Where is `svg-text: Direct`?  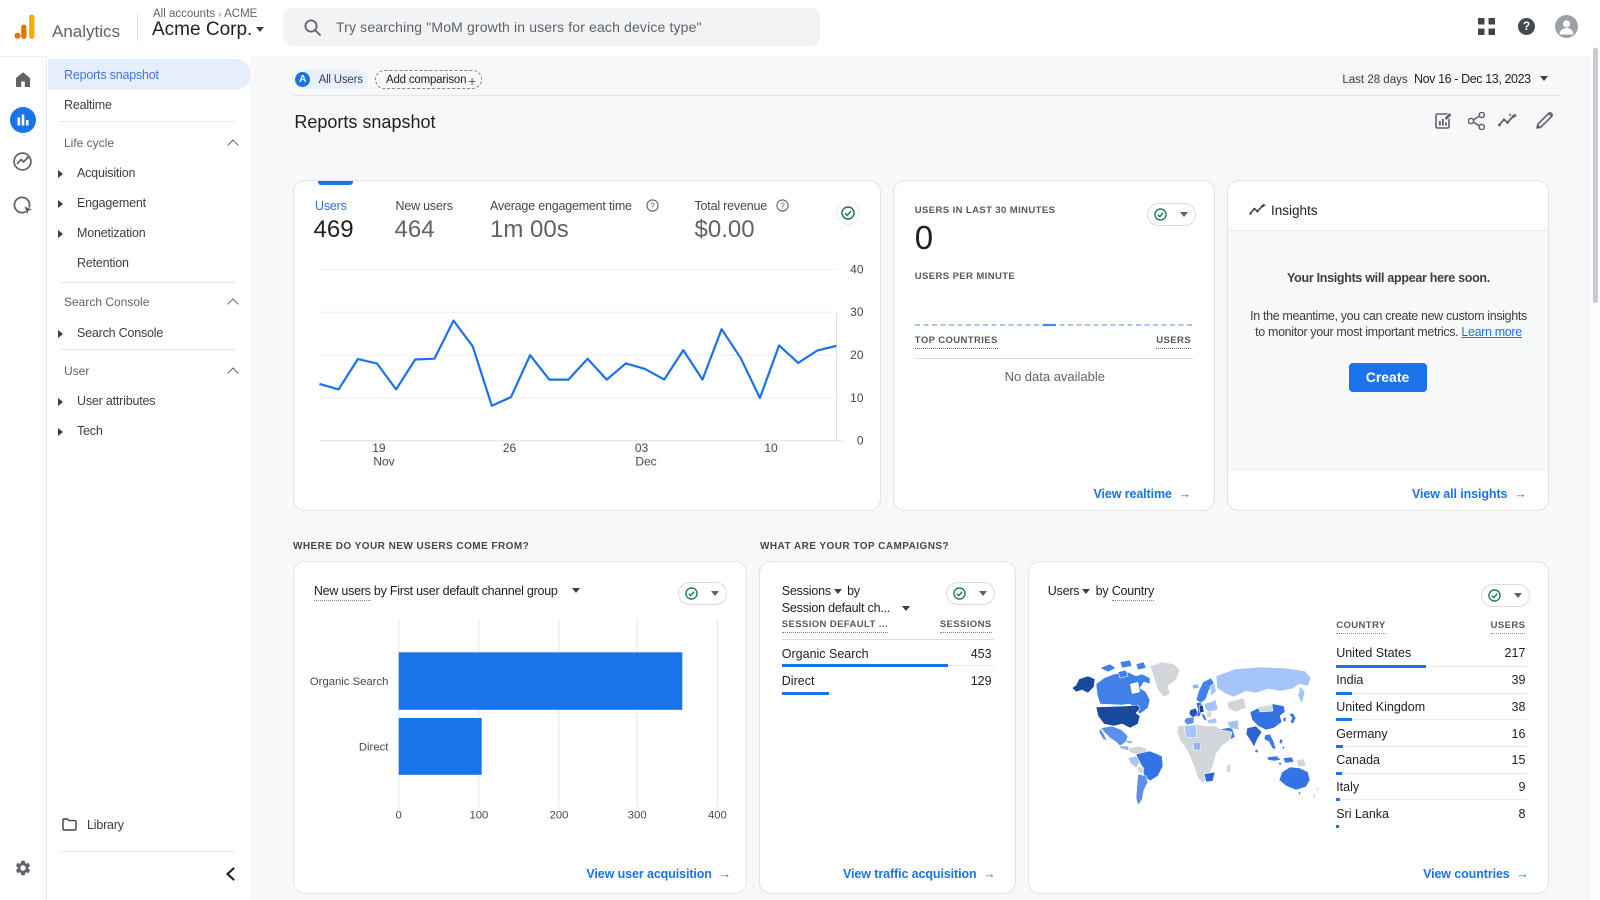 svg-text: Direct is located at coordinates (373, 748).